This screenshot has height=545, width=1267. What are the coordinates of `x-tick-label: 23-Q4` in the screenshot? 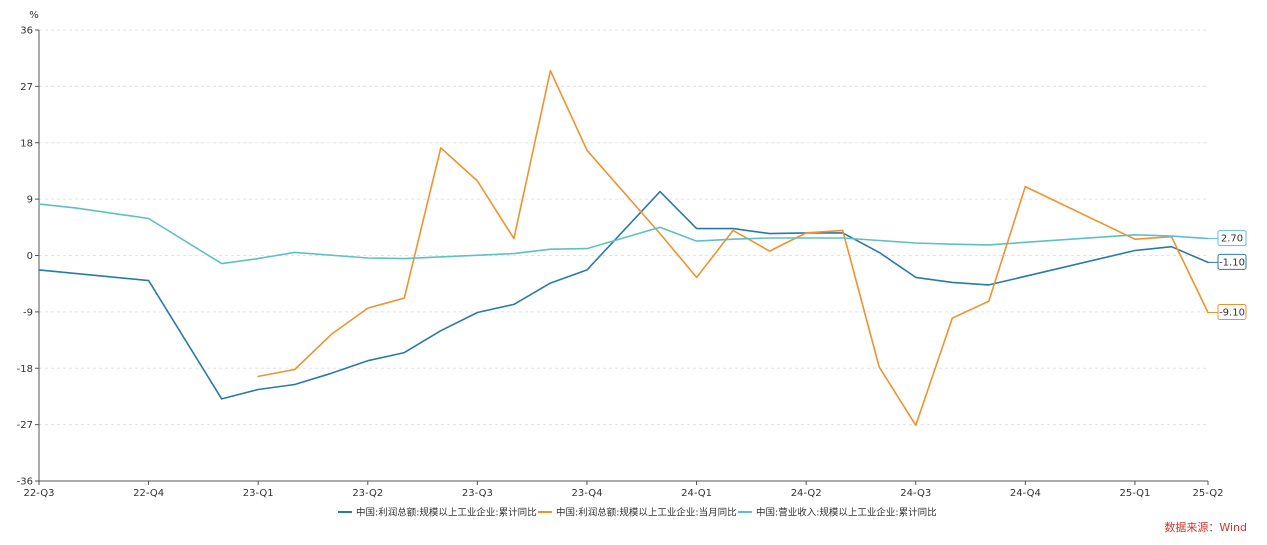 It's located at (587, 493).